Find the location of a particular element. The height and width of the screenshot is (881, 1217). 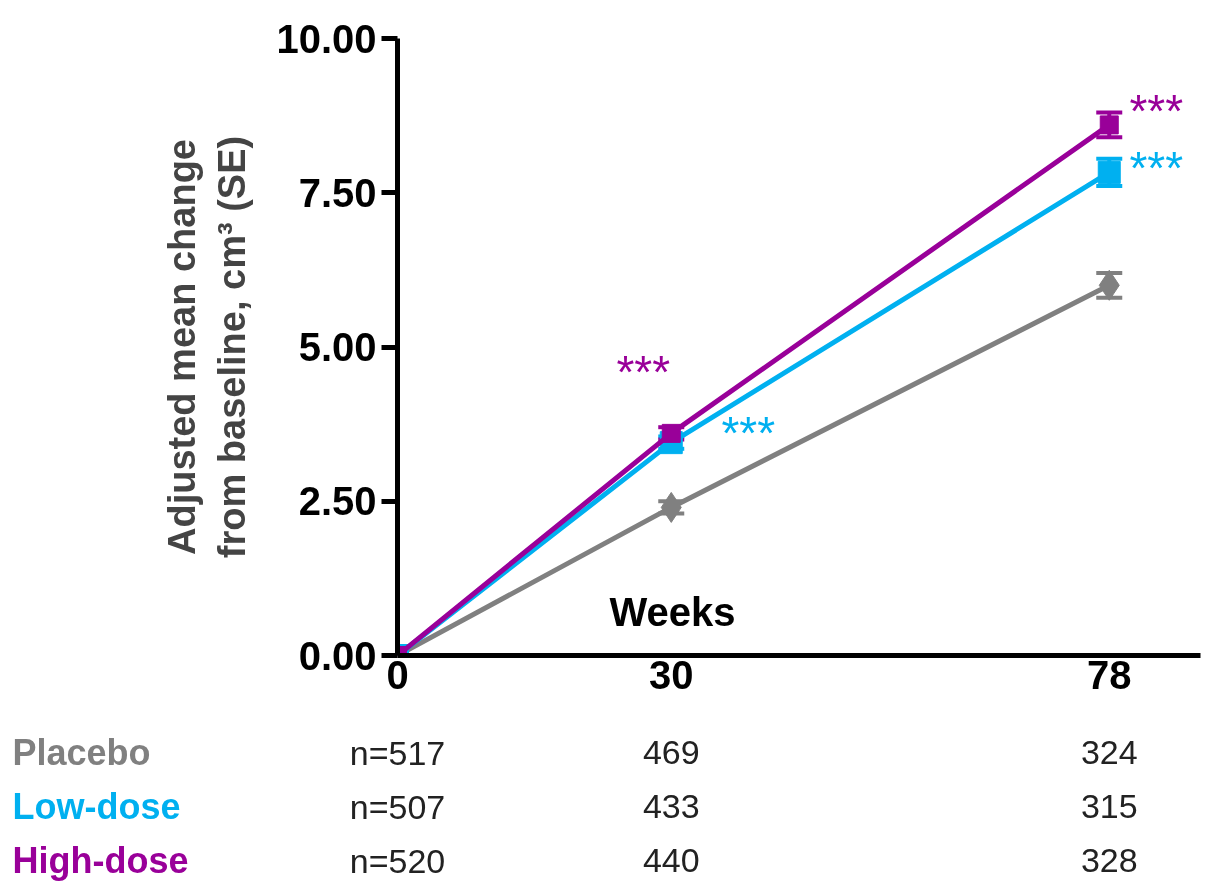

text: Placebo is located at coordinates (81, 752).